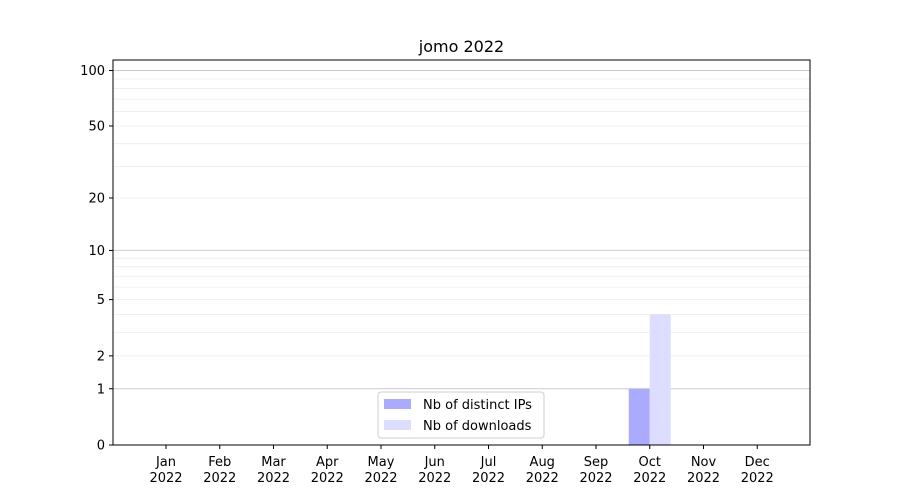 This screenshot has height=504, width=900. I want to click on x-tick-label-month: Mar, so click(273, 462).